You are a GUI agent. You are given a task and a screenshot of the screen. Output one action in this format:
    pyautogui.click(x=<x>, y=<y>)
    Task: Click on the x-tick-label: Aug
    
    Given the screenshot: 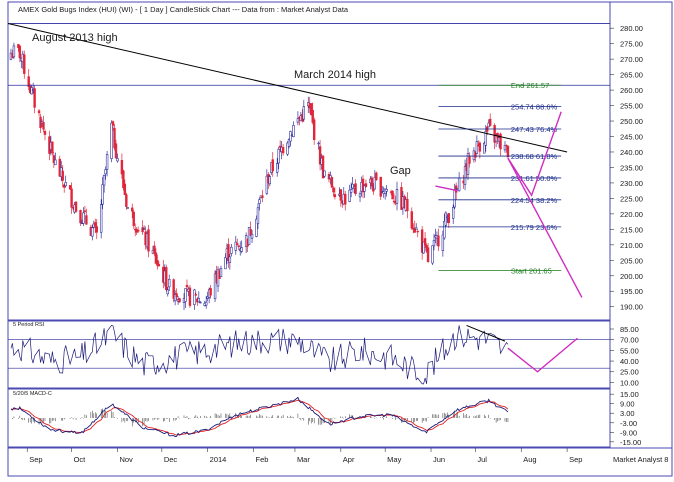 What is the action you would take?
    pyautogui.click(x=529, y=459)
    